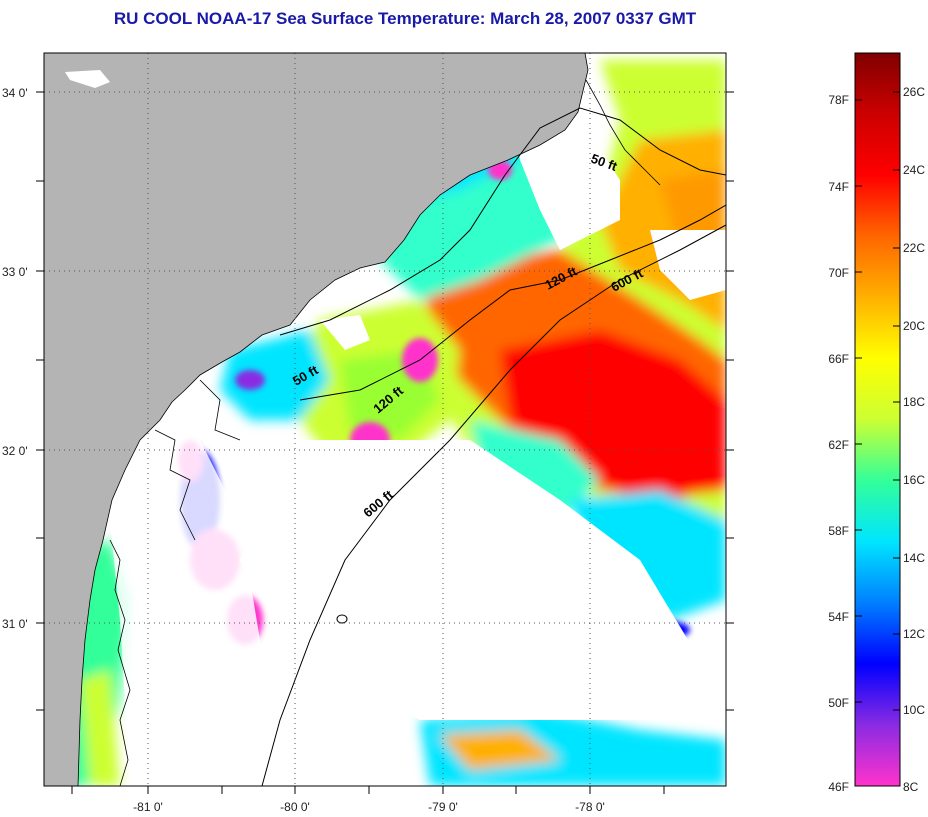 The height and width of the screenshot is (817, 928). What do you see at coordinates (914, 558) in the screenshot?
I see `colorbar-c-label: 14C` at bounding box center [914, 558].